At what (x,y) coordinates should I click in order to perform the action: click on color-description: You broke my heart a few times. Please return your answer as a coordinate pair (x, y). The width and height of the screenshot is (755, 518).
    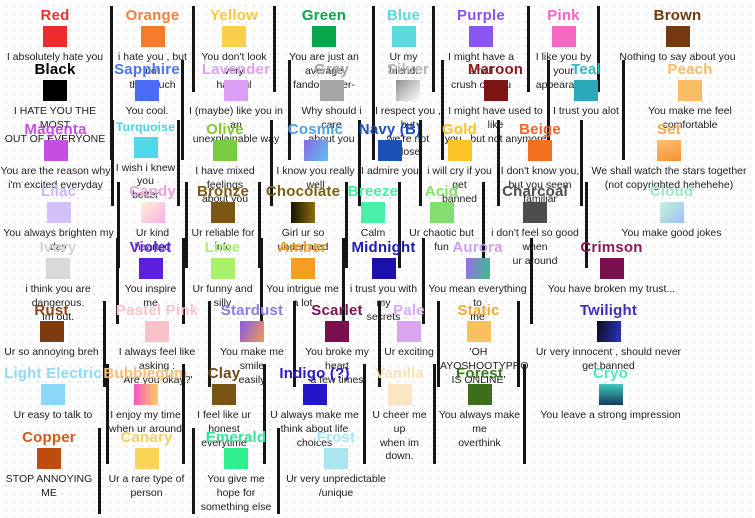
    Looking at the image, I should click on (337, 366).